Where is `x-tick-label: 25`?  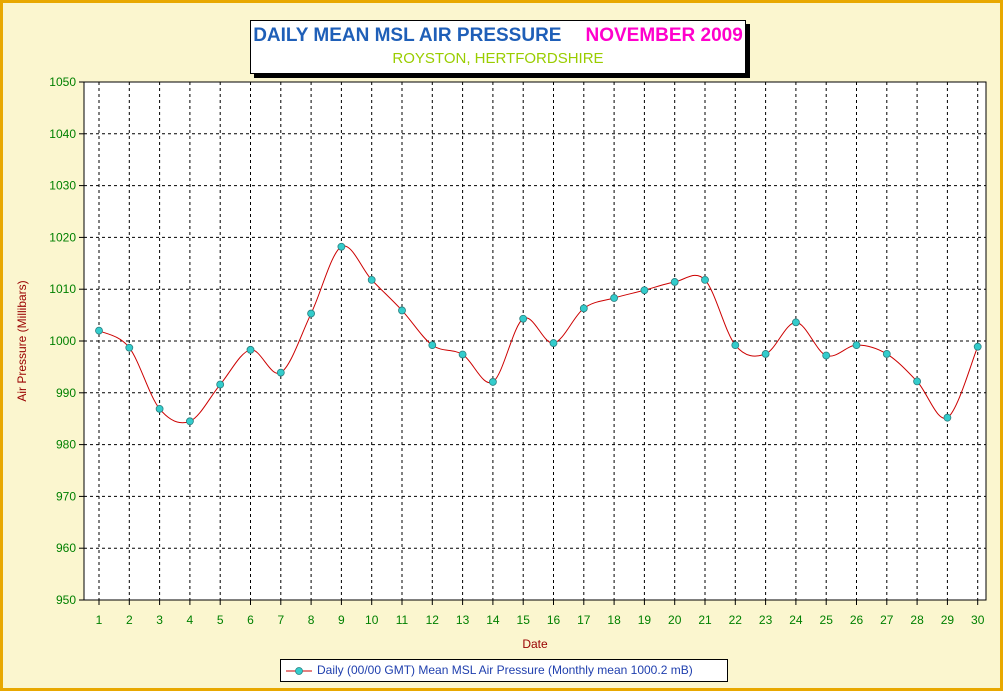 x-tick-label: 25 is located at coordinates (827, 620).